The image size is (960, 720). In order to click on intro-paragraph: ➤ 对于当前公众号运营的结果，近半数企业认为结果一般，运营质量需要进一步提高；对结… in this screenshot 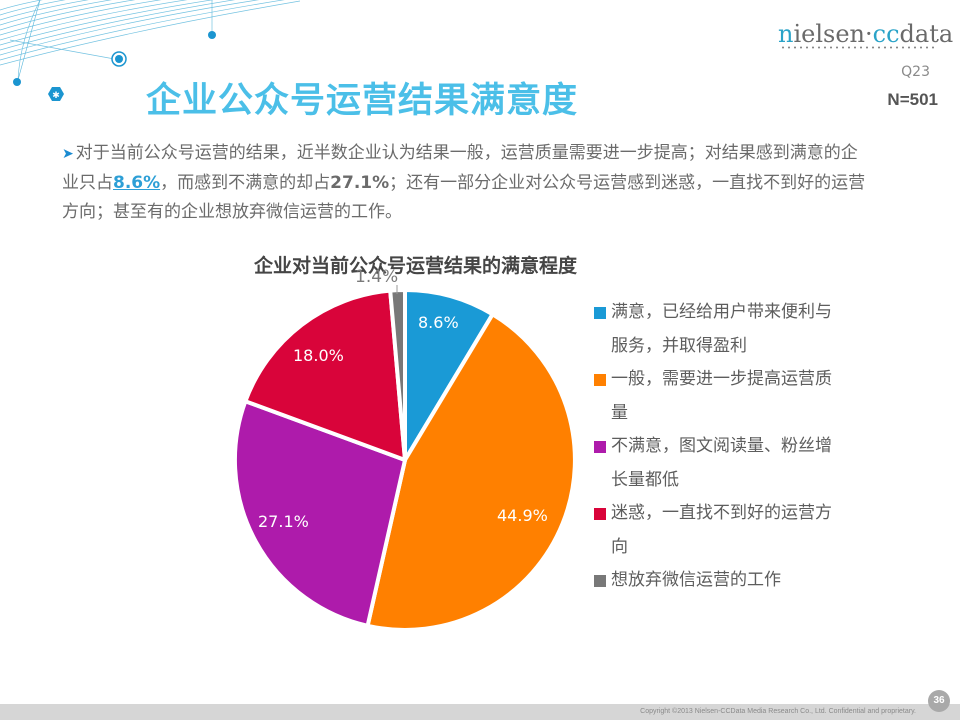, I will do `click(464, 182)`.